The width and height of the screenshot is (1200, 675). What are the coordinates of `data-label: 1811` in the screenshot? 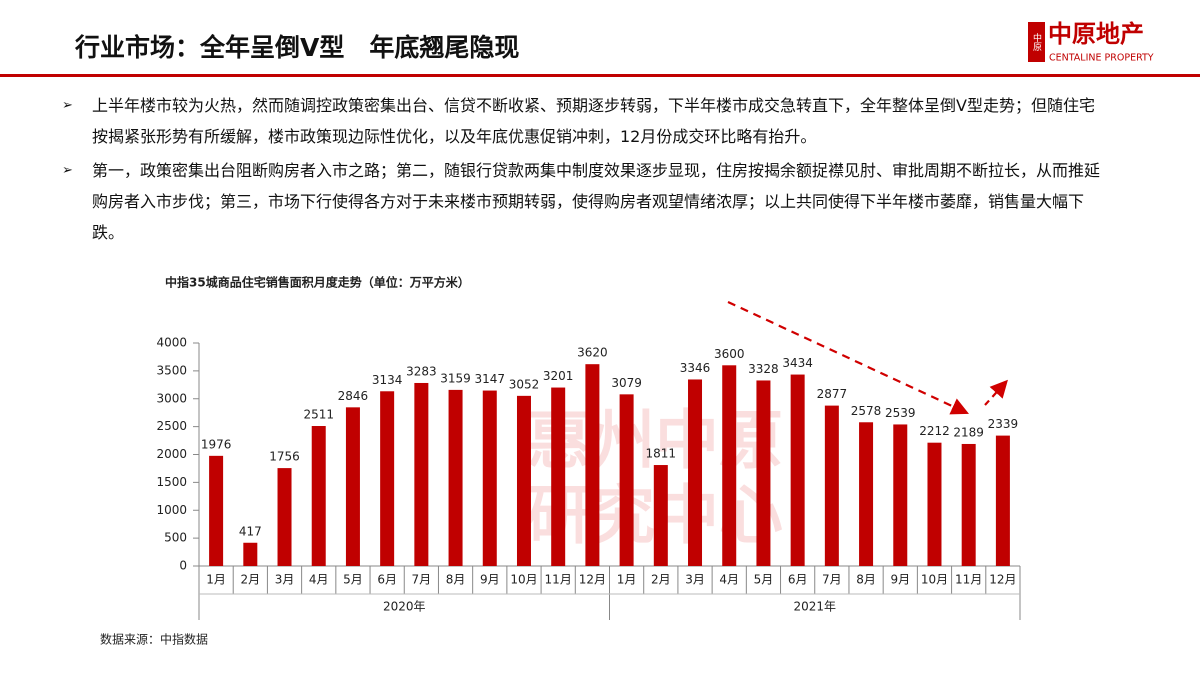 It's located at (661, 454).